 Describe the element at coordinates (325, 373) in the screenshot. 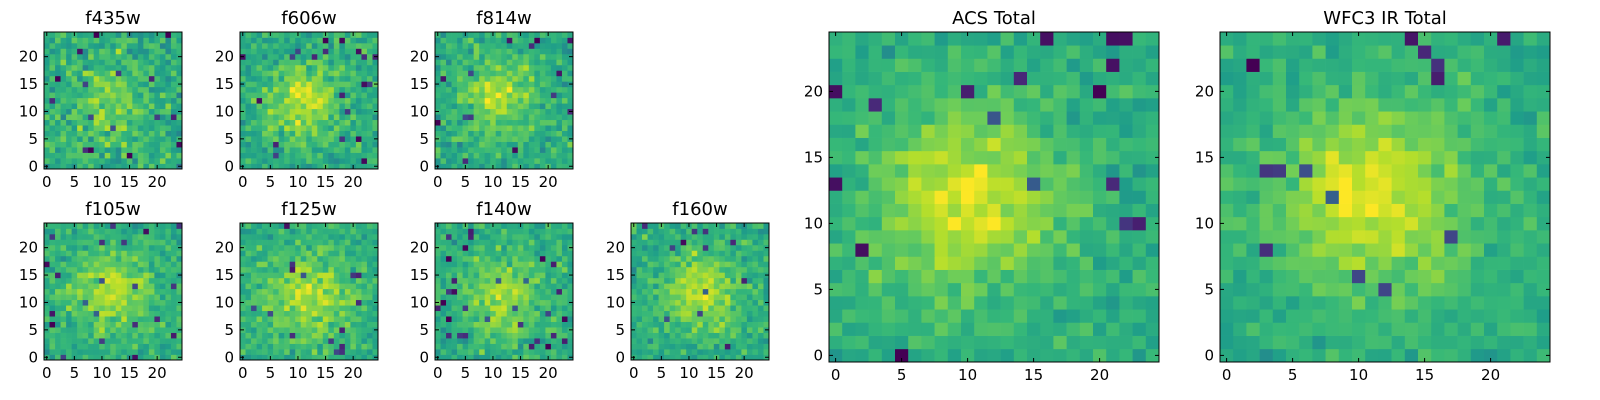

I see `x-tick-label: 15` at that location.